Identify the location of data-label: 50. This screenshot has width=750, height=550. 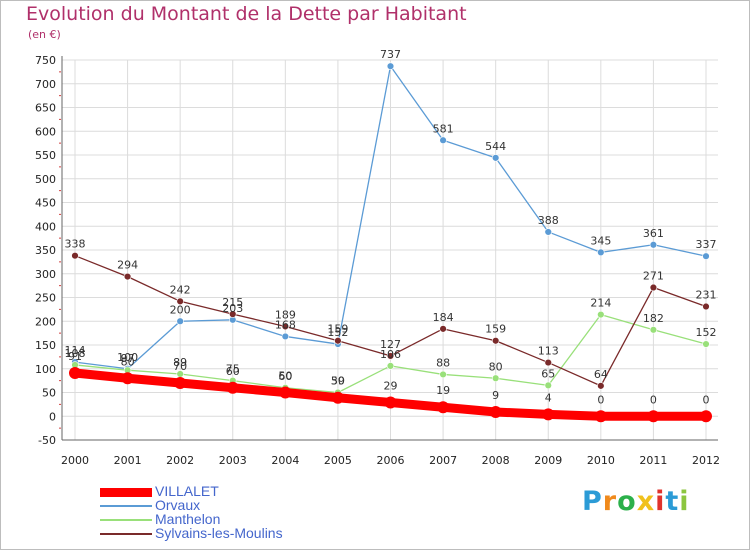
(285, 376).